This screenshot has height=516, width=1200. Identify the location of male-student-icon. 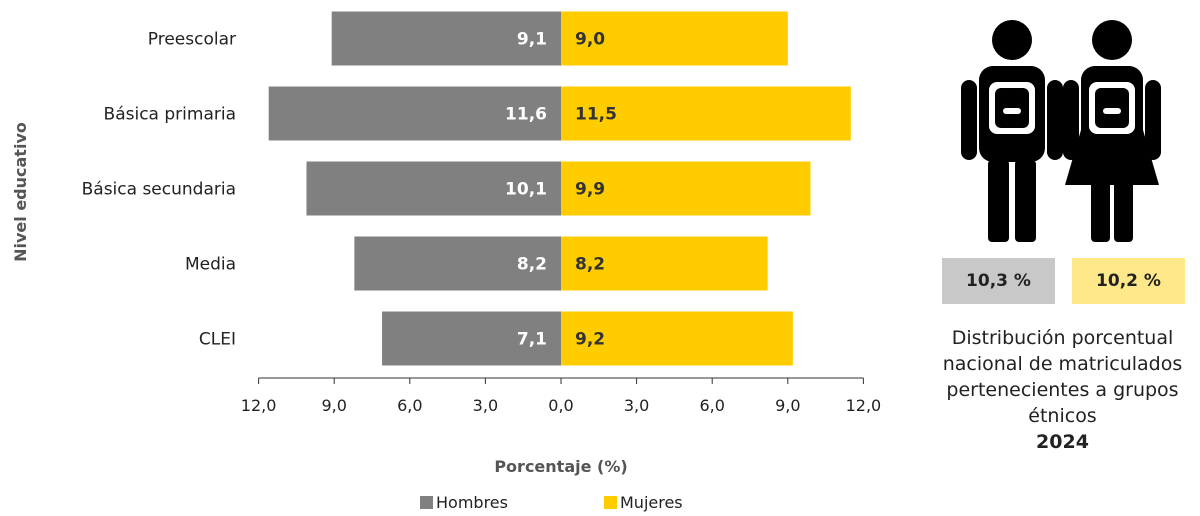
(1012, 131).